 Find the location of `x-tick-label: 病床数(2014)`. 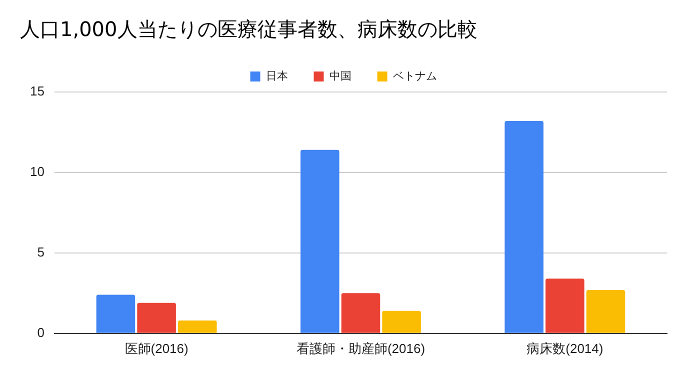

x-tick-label: 病床数(2014) is located at coordinates (565, 348).